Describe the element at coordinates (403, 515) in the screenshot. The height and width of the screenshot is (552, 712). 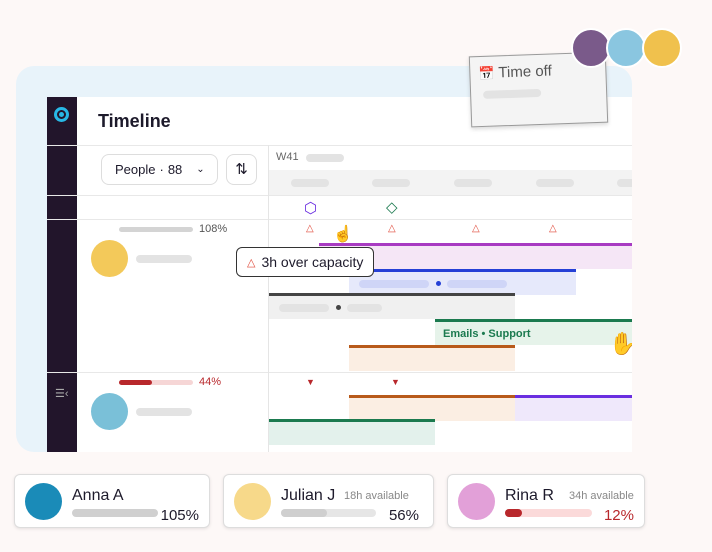
I see `utilization-percent: 56%` at that location.